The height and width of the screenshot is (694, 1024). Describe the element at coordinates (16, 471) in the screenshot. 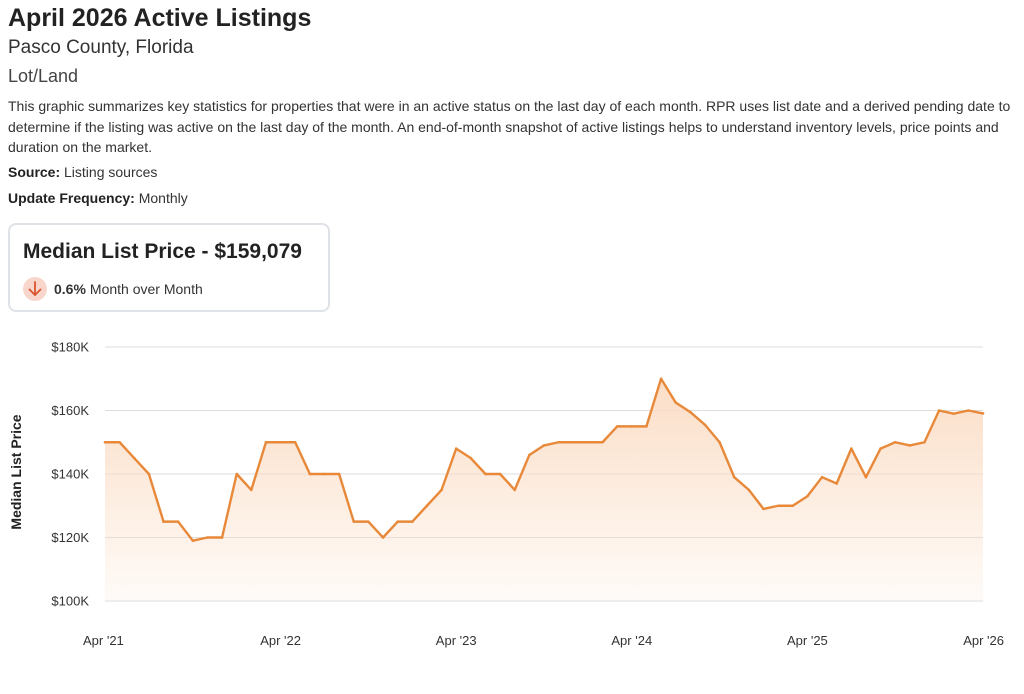

I see `y-axis-title: Median List Price` at that location.